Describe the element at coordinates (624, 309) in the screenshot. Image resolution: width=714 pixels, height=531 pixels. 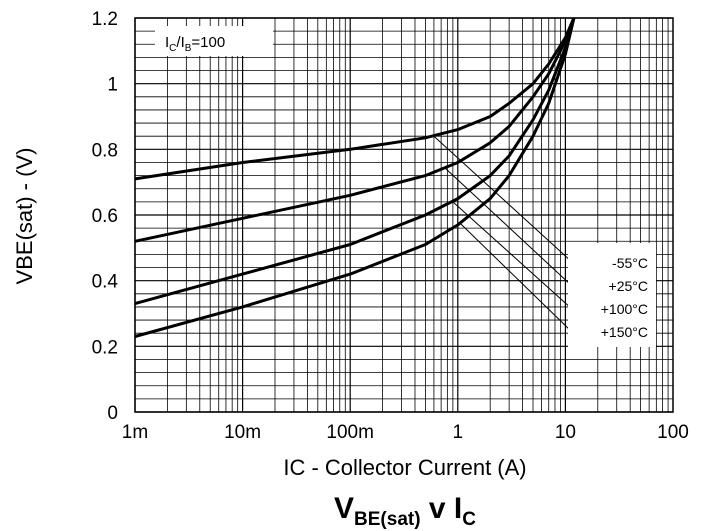
I see `legend-label: +100°C` at that location.